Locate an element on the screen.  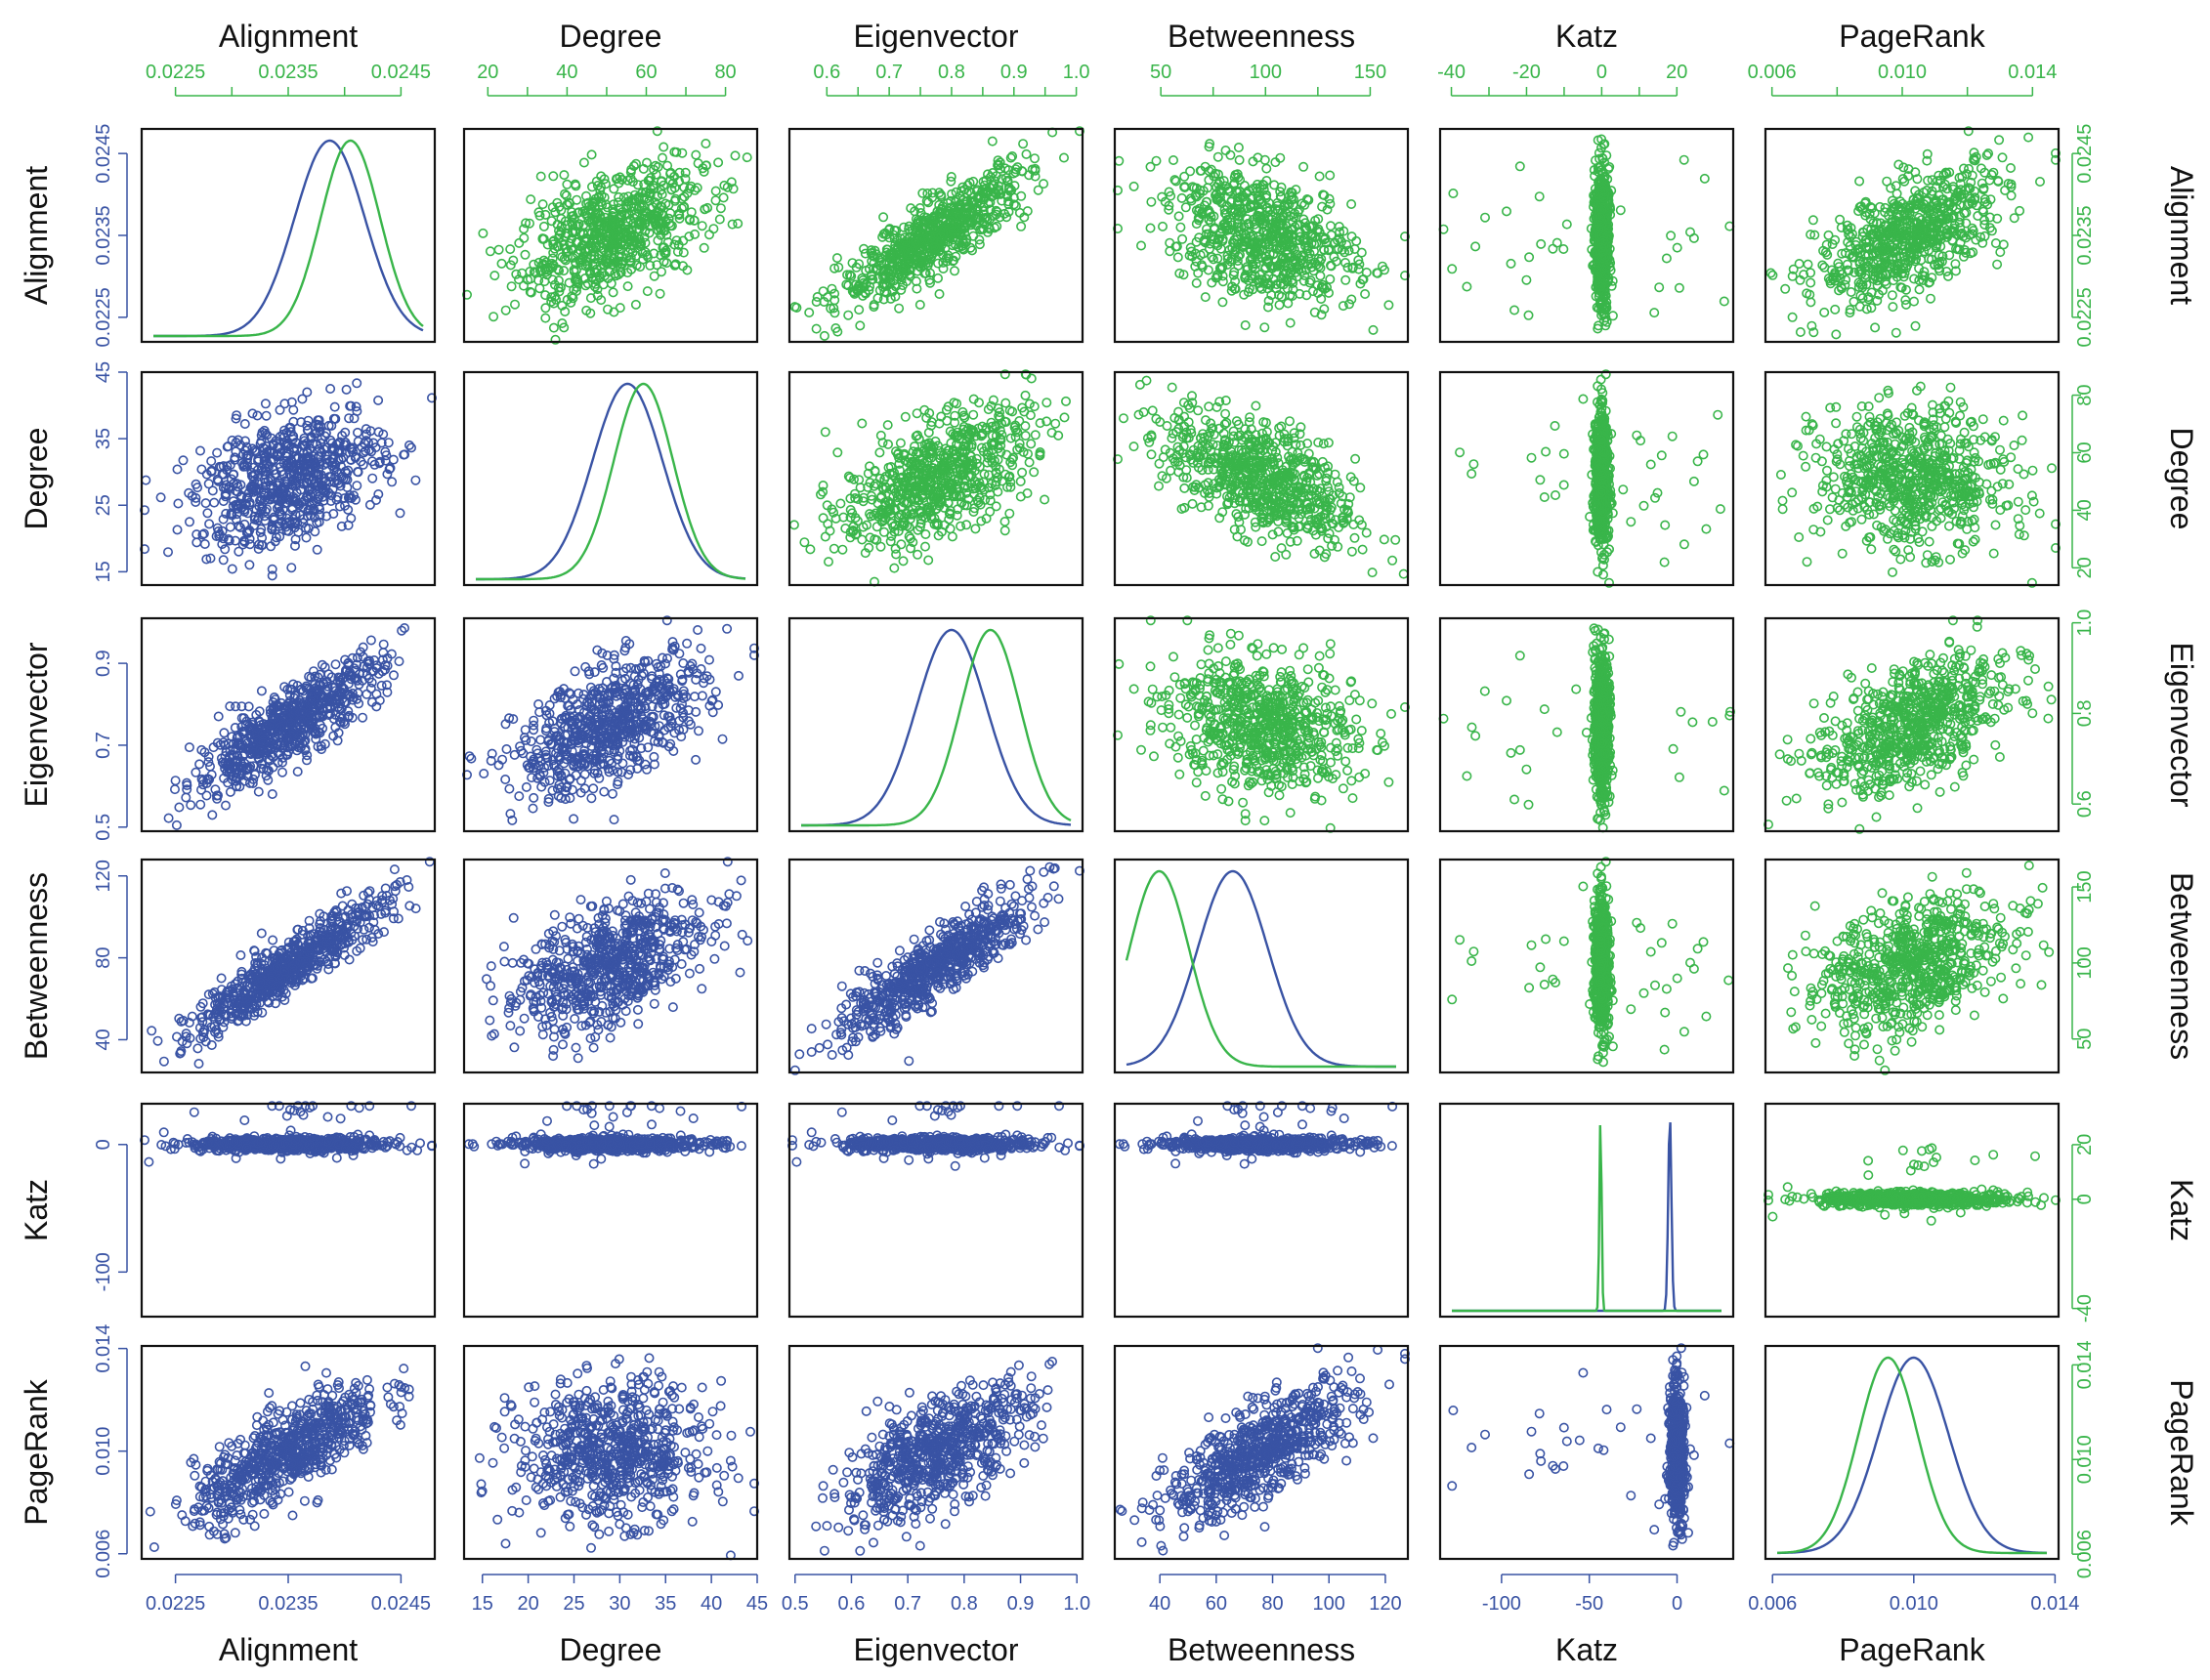
left-variable-label: Alignment is located at coordinates (36, 235).